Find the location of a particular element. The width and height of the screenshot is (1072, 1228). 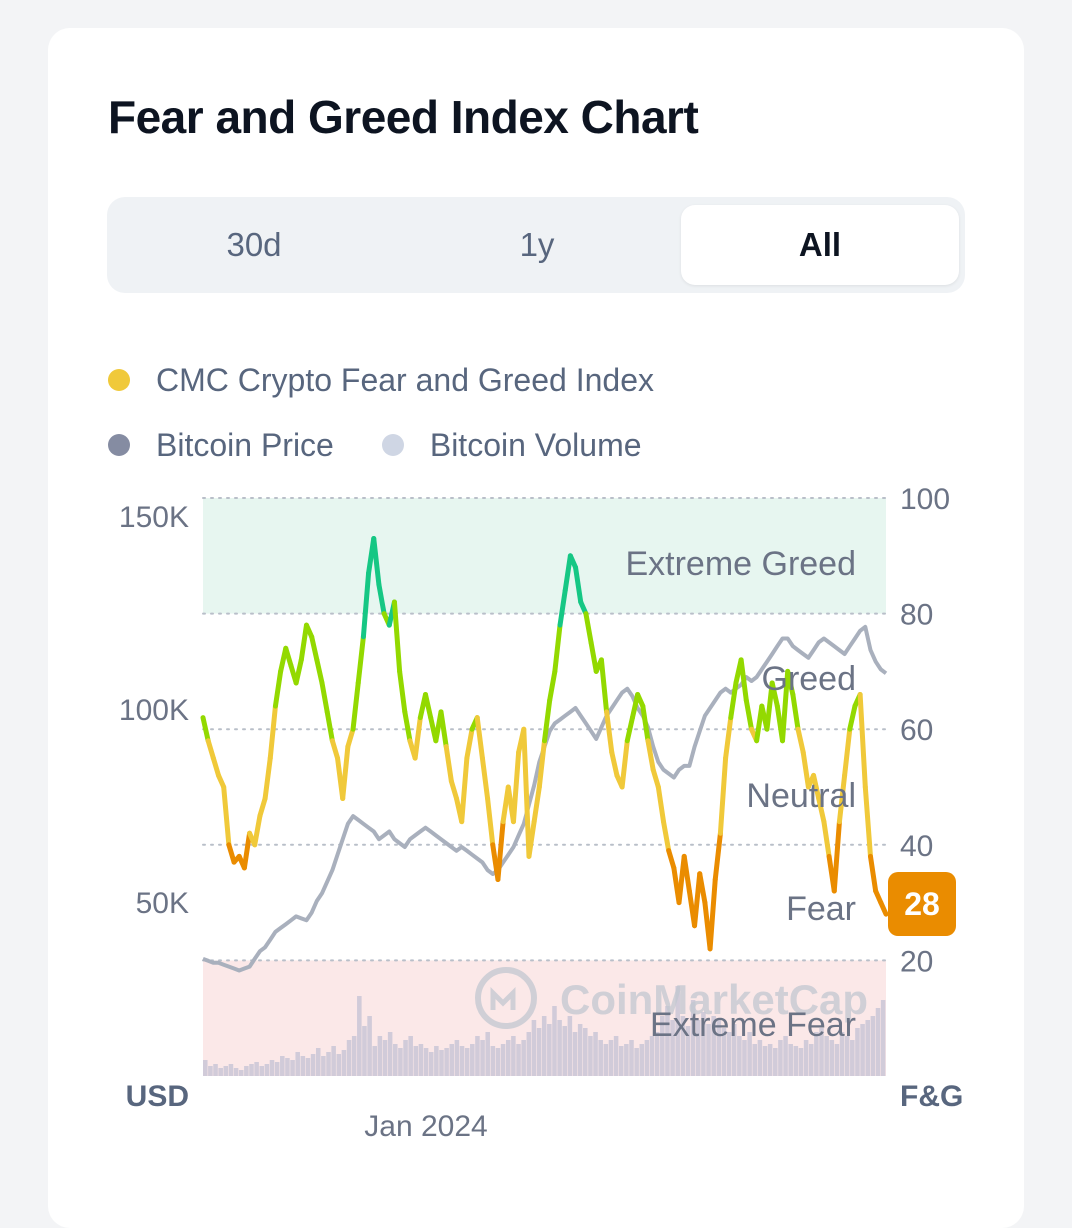

legend-item-fear-greed: CMC Crypto Fear and Greed Index is located at coordinates (381, 380).